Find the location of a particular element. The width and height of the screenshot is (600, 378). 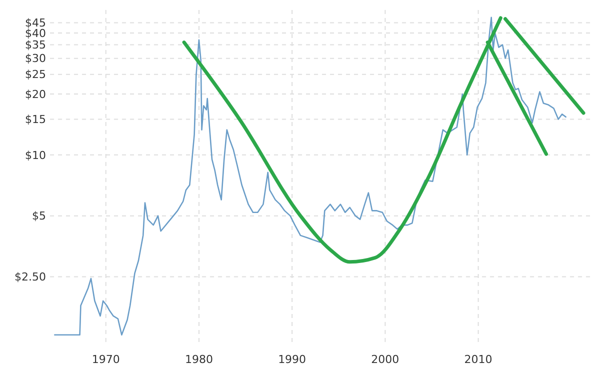

x-tick-label: 1990 is located at coordinates (292, 359).